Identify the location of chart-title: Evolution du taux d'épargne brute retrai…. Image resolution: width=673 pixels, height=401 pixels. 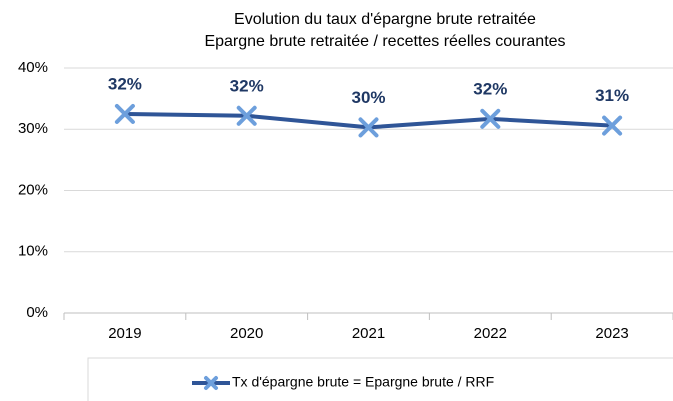
(385, 19).